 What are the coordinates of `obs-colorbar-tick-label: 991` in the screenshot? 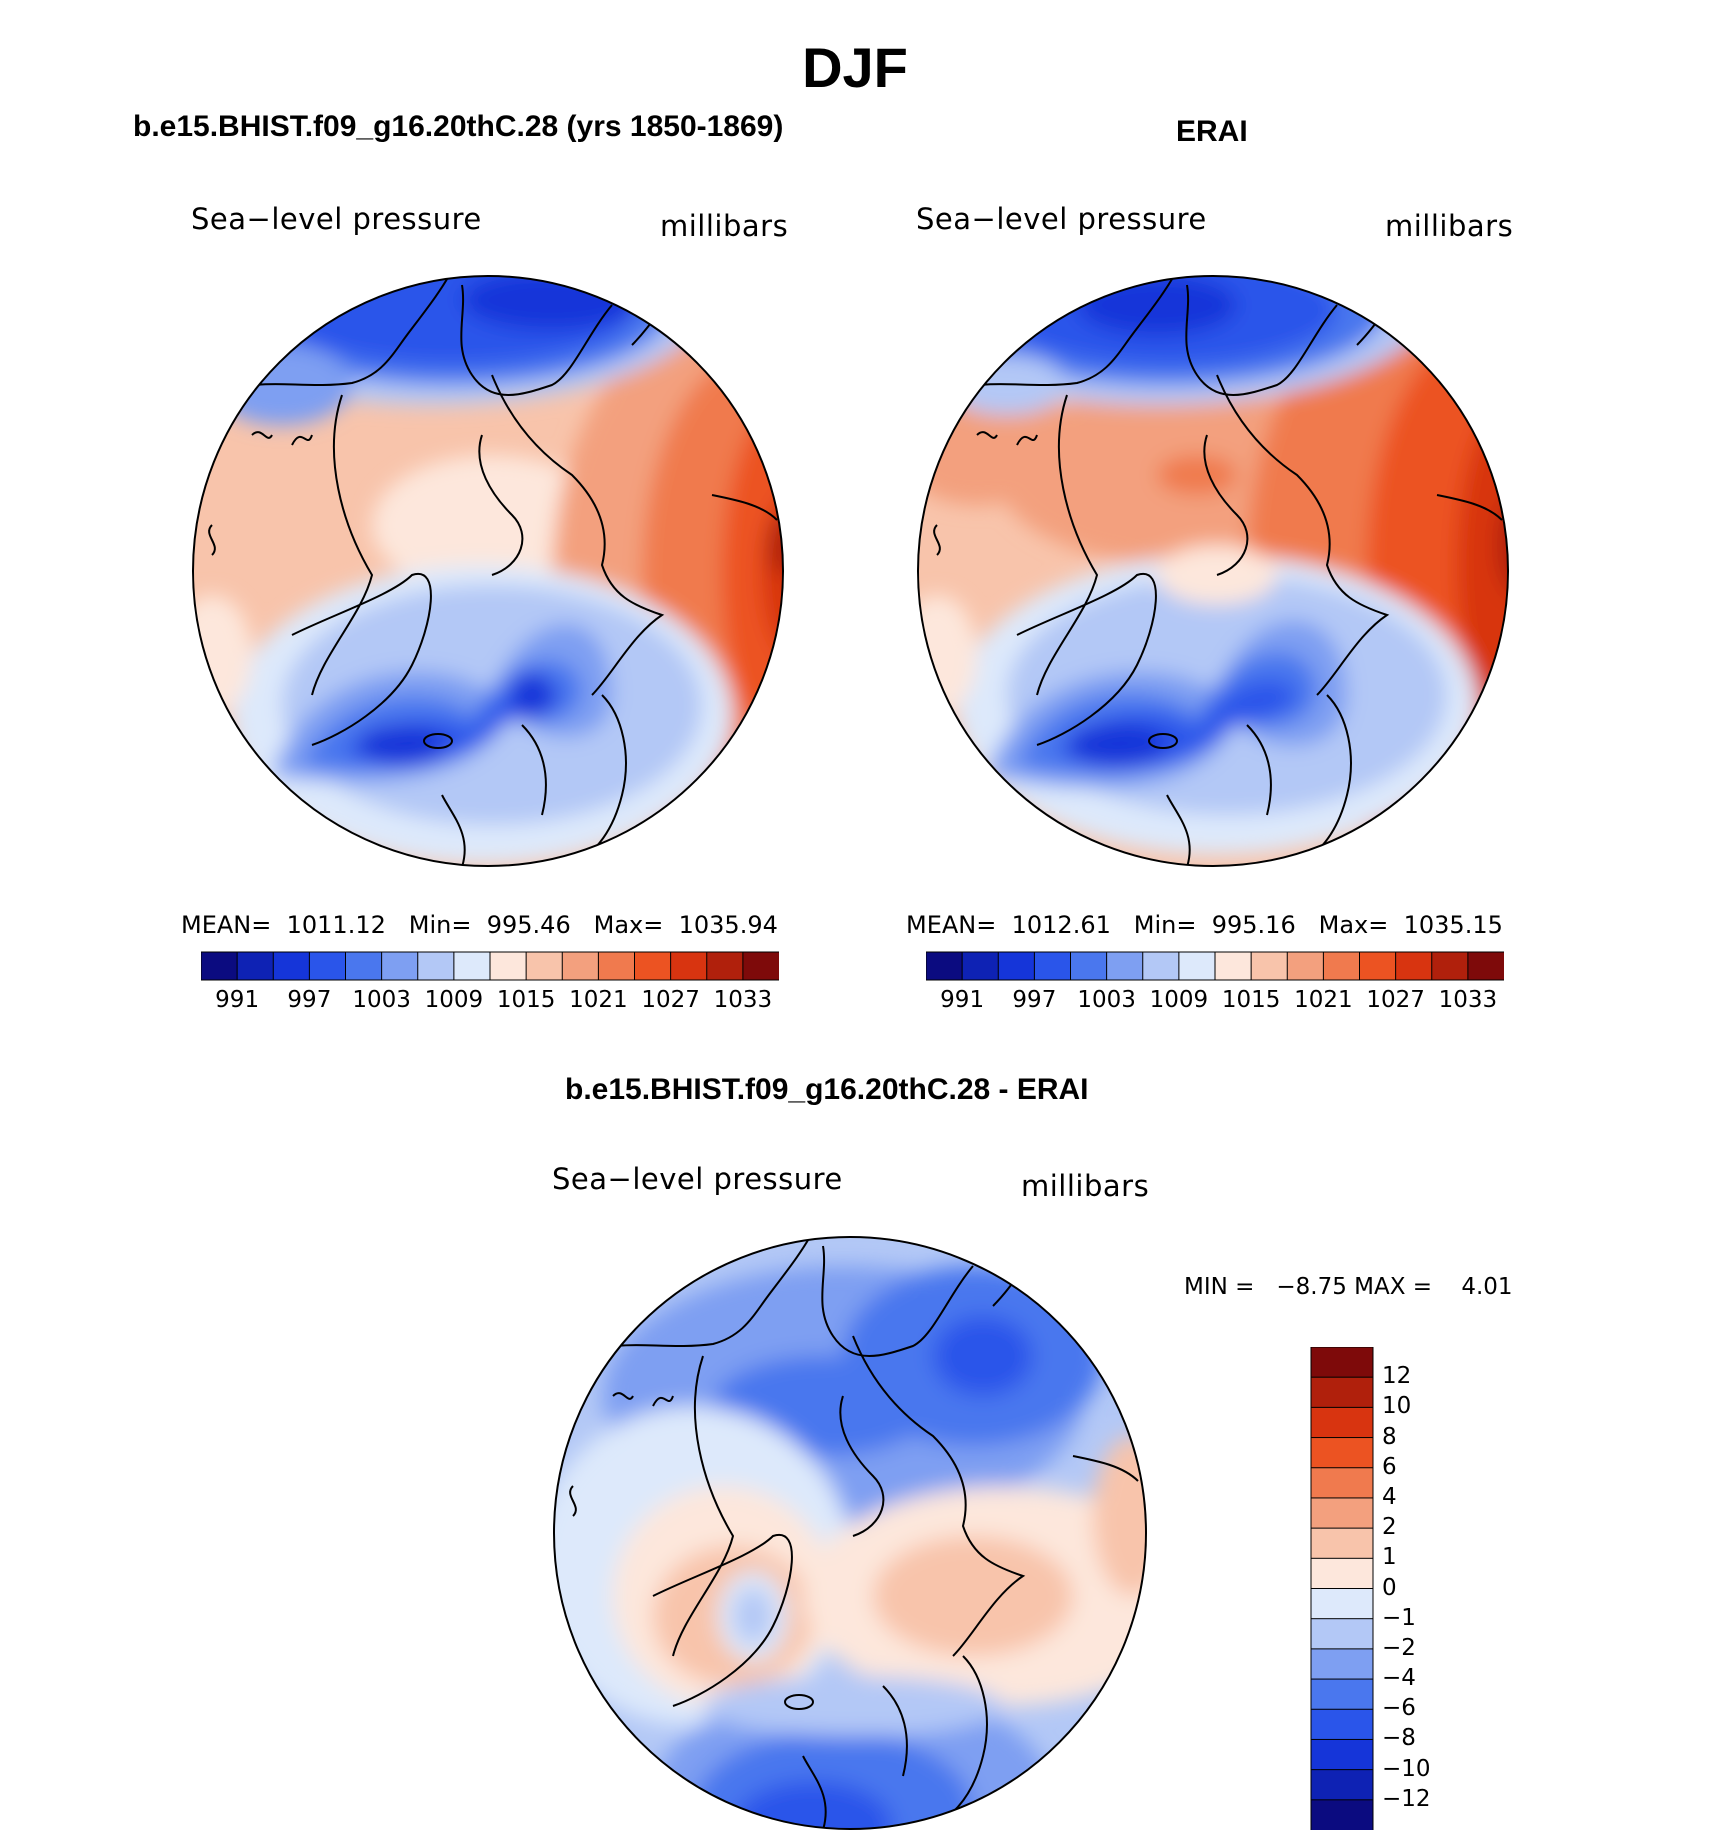 It's located at (962, 1000).